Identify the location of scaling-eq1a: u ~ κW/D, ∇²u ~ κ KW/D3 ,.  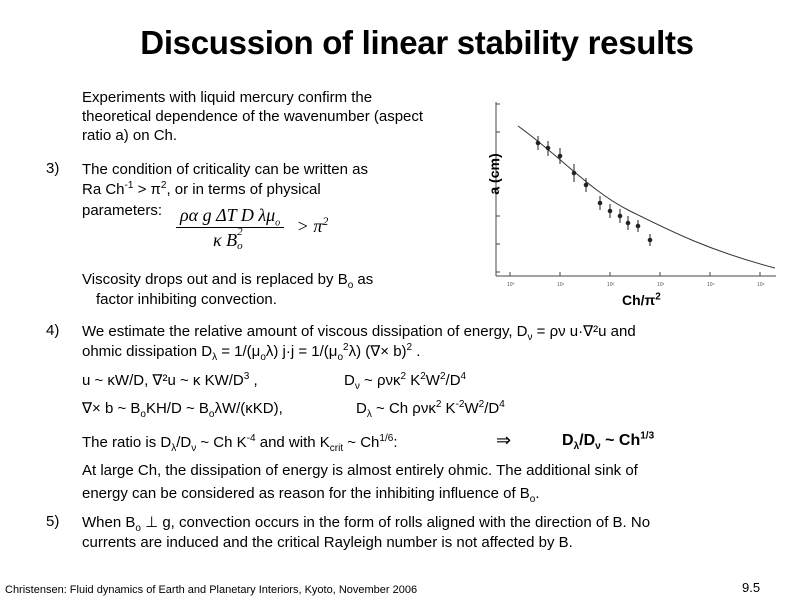
(170, 380).